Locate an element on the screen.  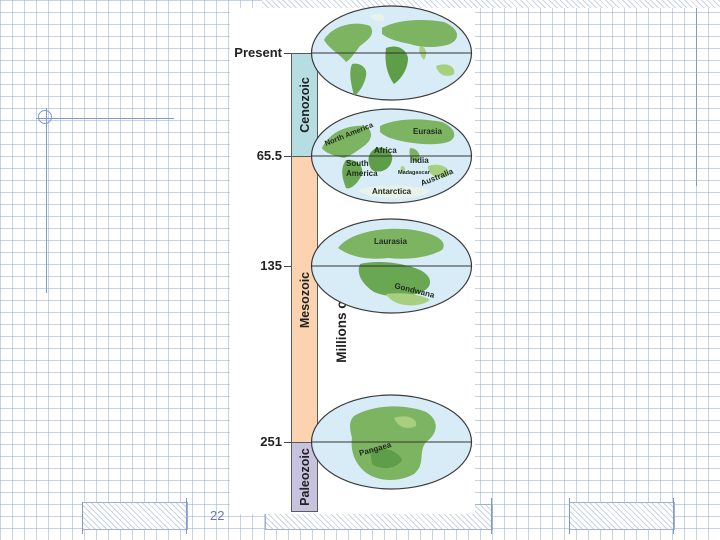
globe-present is located at coordinates (391, 53).